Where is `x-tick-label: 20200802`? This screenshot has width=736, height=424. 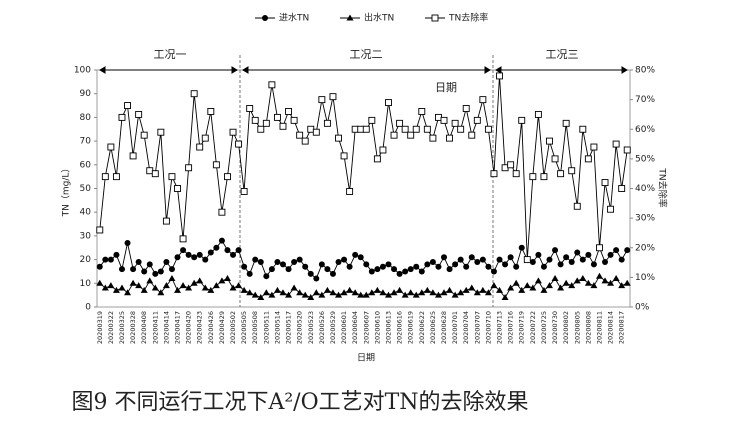 x-tick-label: 20200802 is located at coordinates (566, 327).